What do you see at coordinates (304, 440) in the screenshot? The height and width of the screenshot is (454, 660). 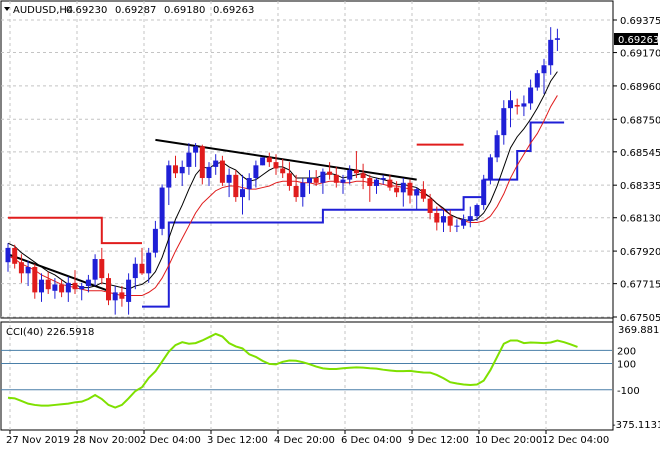 I see `time-tick-label: 4 Dec 20:00` at bounding box center [304, 440].